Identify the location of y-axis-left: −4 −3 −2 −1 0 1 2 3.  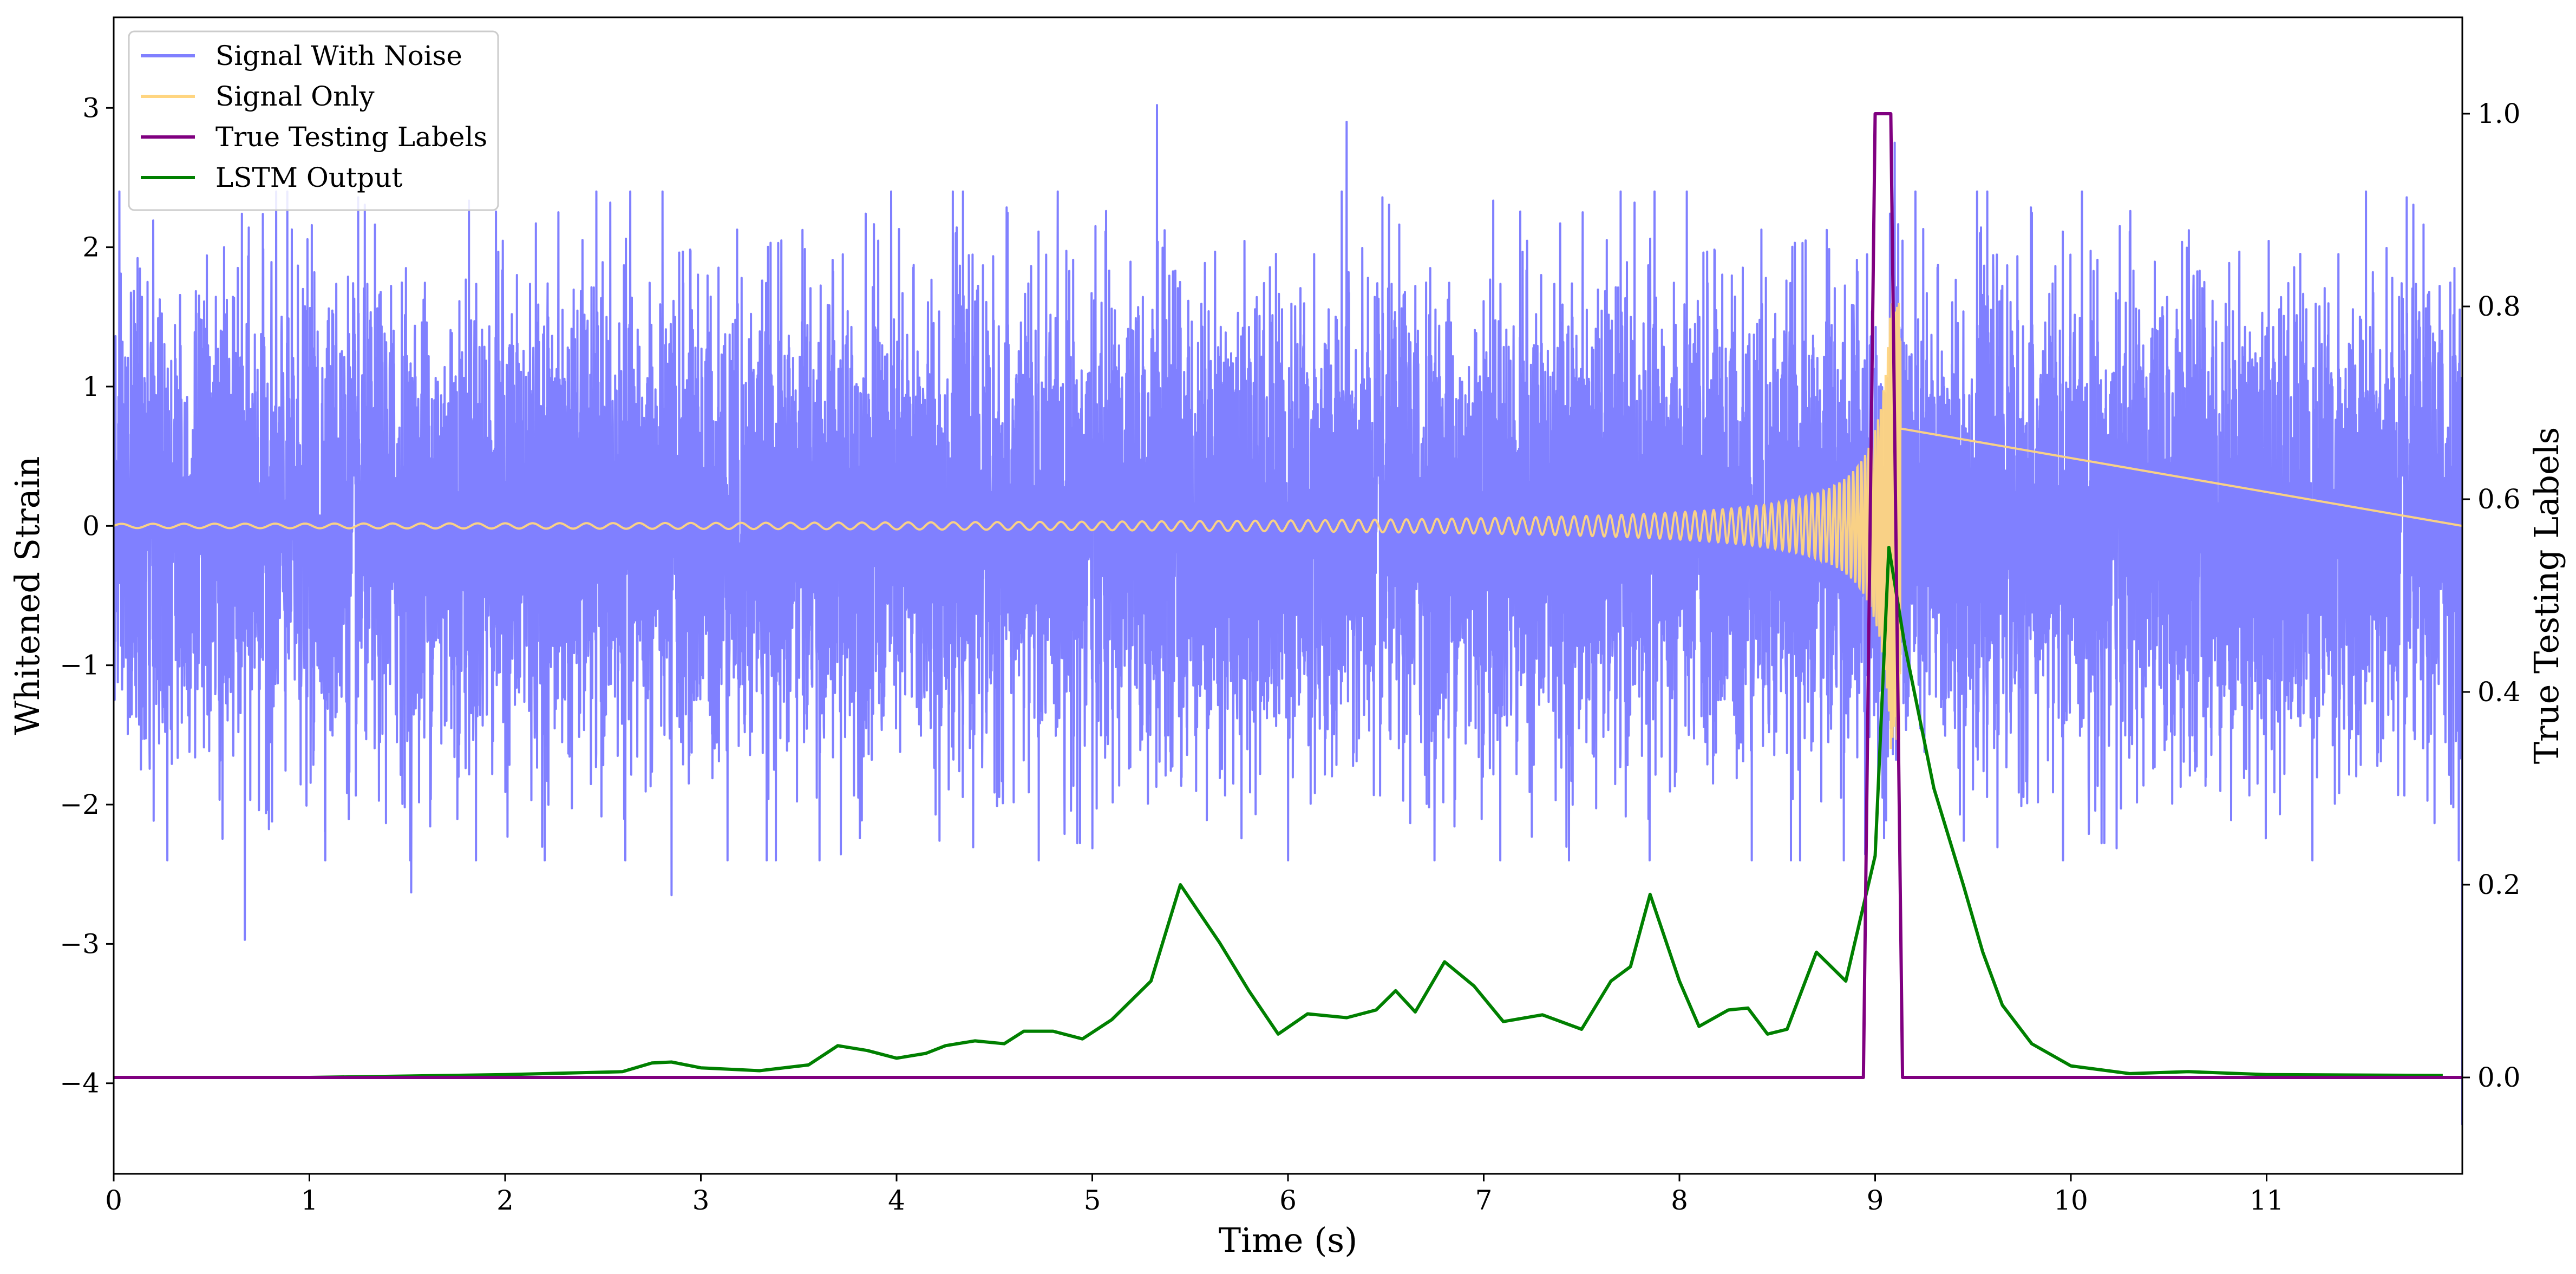
(87, 595).